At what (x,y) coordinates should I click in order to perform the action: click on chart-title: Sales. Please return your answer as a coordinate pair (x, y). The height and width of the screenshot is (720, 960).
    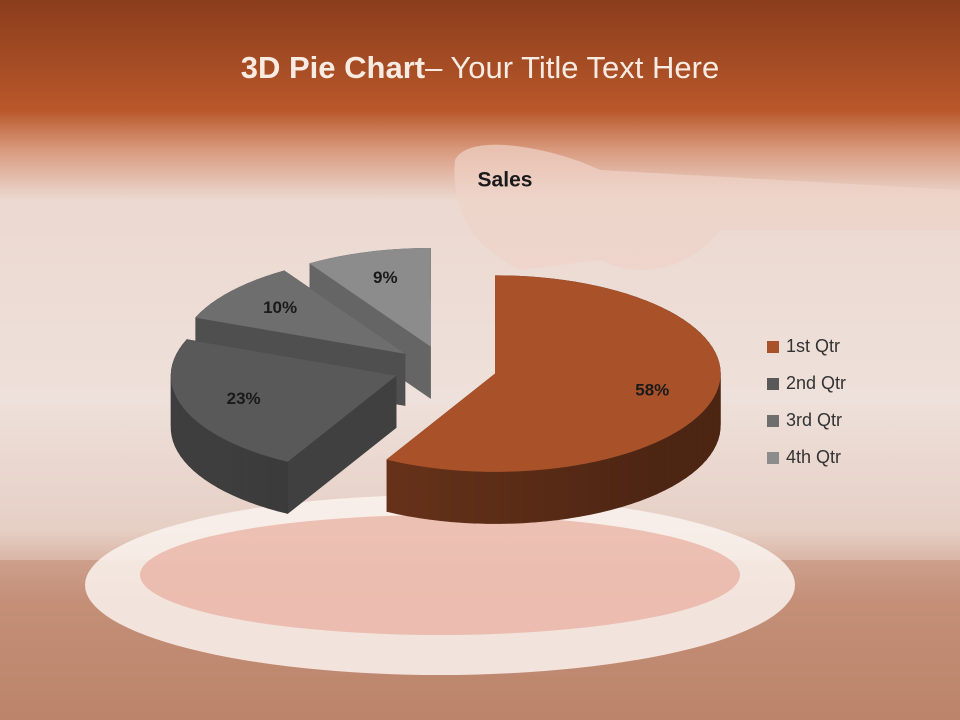
    Looking at the image, I should click on (505, 180).